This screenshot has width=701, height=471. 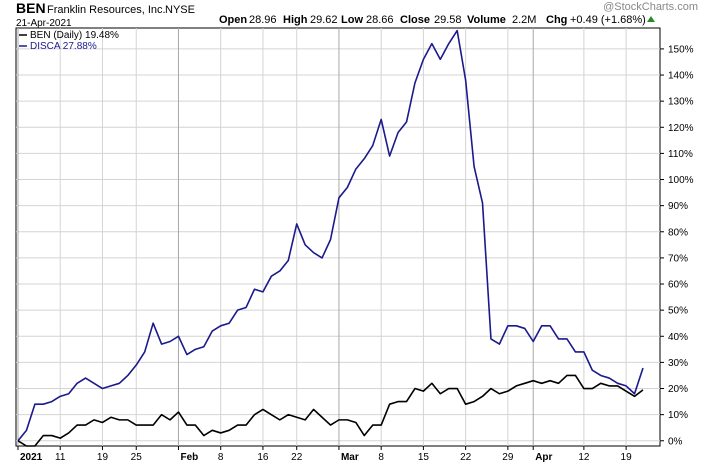 What do you see at coordinates (608, 20) in the screenshot?
I see `chg-value: +0.49 (+1.68%)` at bounding box center [608, 20].